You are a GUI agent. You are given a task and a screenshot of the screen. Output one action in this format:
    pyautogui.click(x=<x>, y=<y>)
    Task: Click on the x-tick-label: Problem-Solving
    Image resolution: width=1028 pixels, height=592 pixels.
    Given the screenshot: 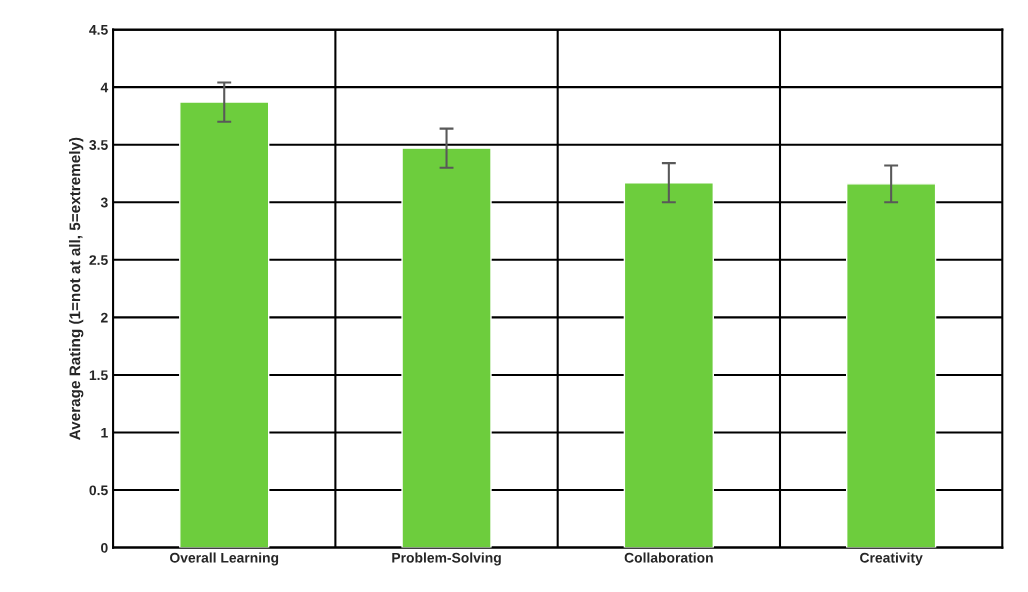 What is the action you would take?
    pyautogui.click(x=446, y=559)
    